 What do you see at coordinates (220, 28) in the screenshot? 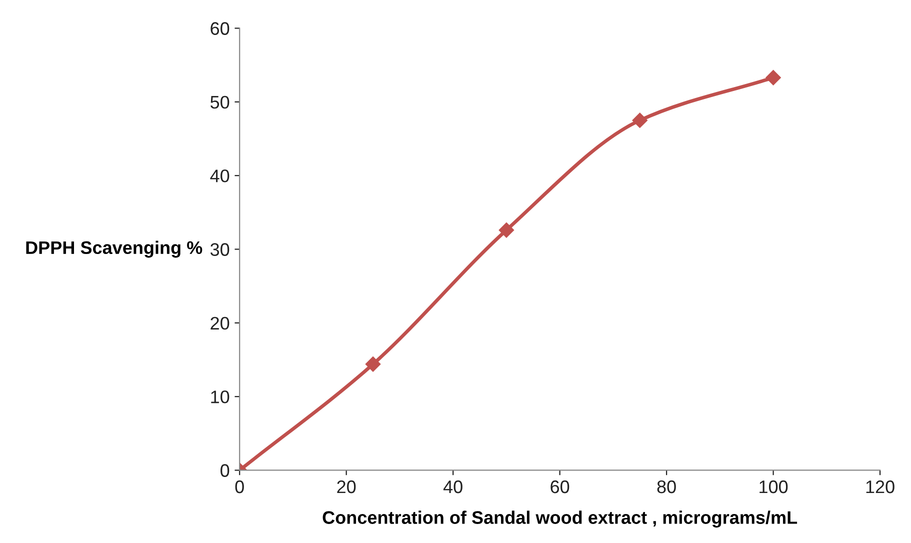
I see `y-tick-label: 60` at bounding box center [220, 28].